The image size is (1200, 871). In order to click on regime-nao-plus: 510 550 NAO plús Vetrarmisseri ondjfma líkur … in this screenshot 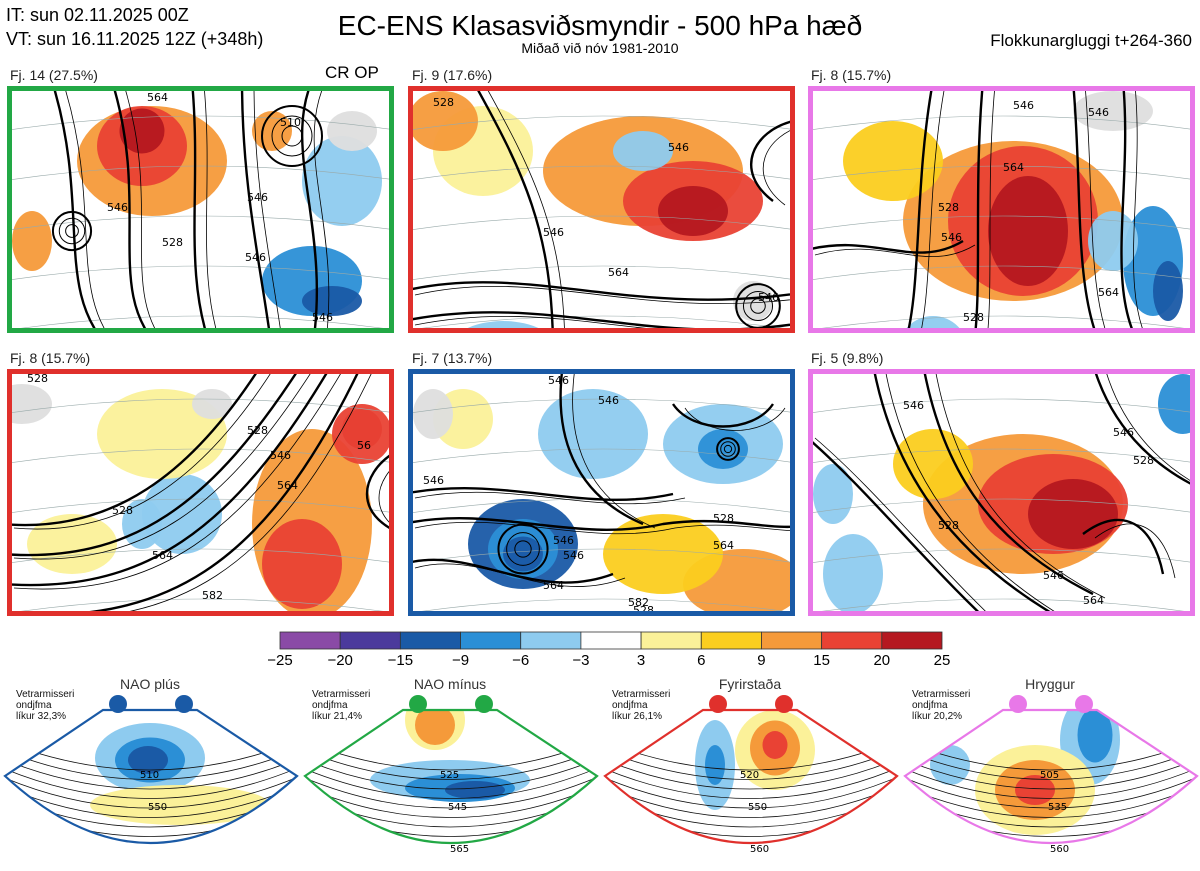, I will do `click(150, 773)`.